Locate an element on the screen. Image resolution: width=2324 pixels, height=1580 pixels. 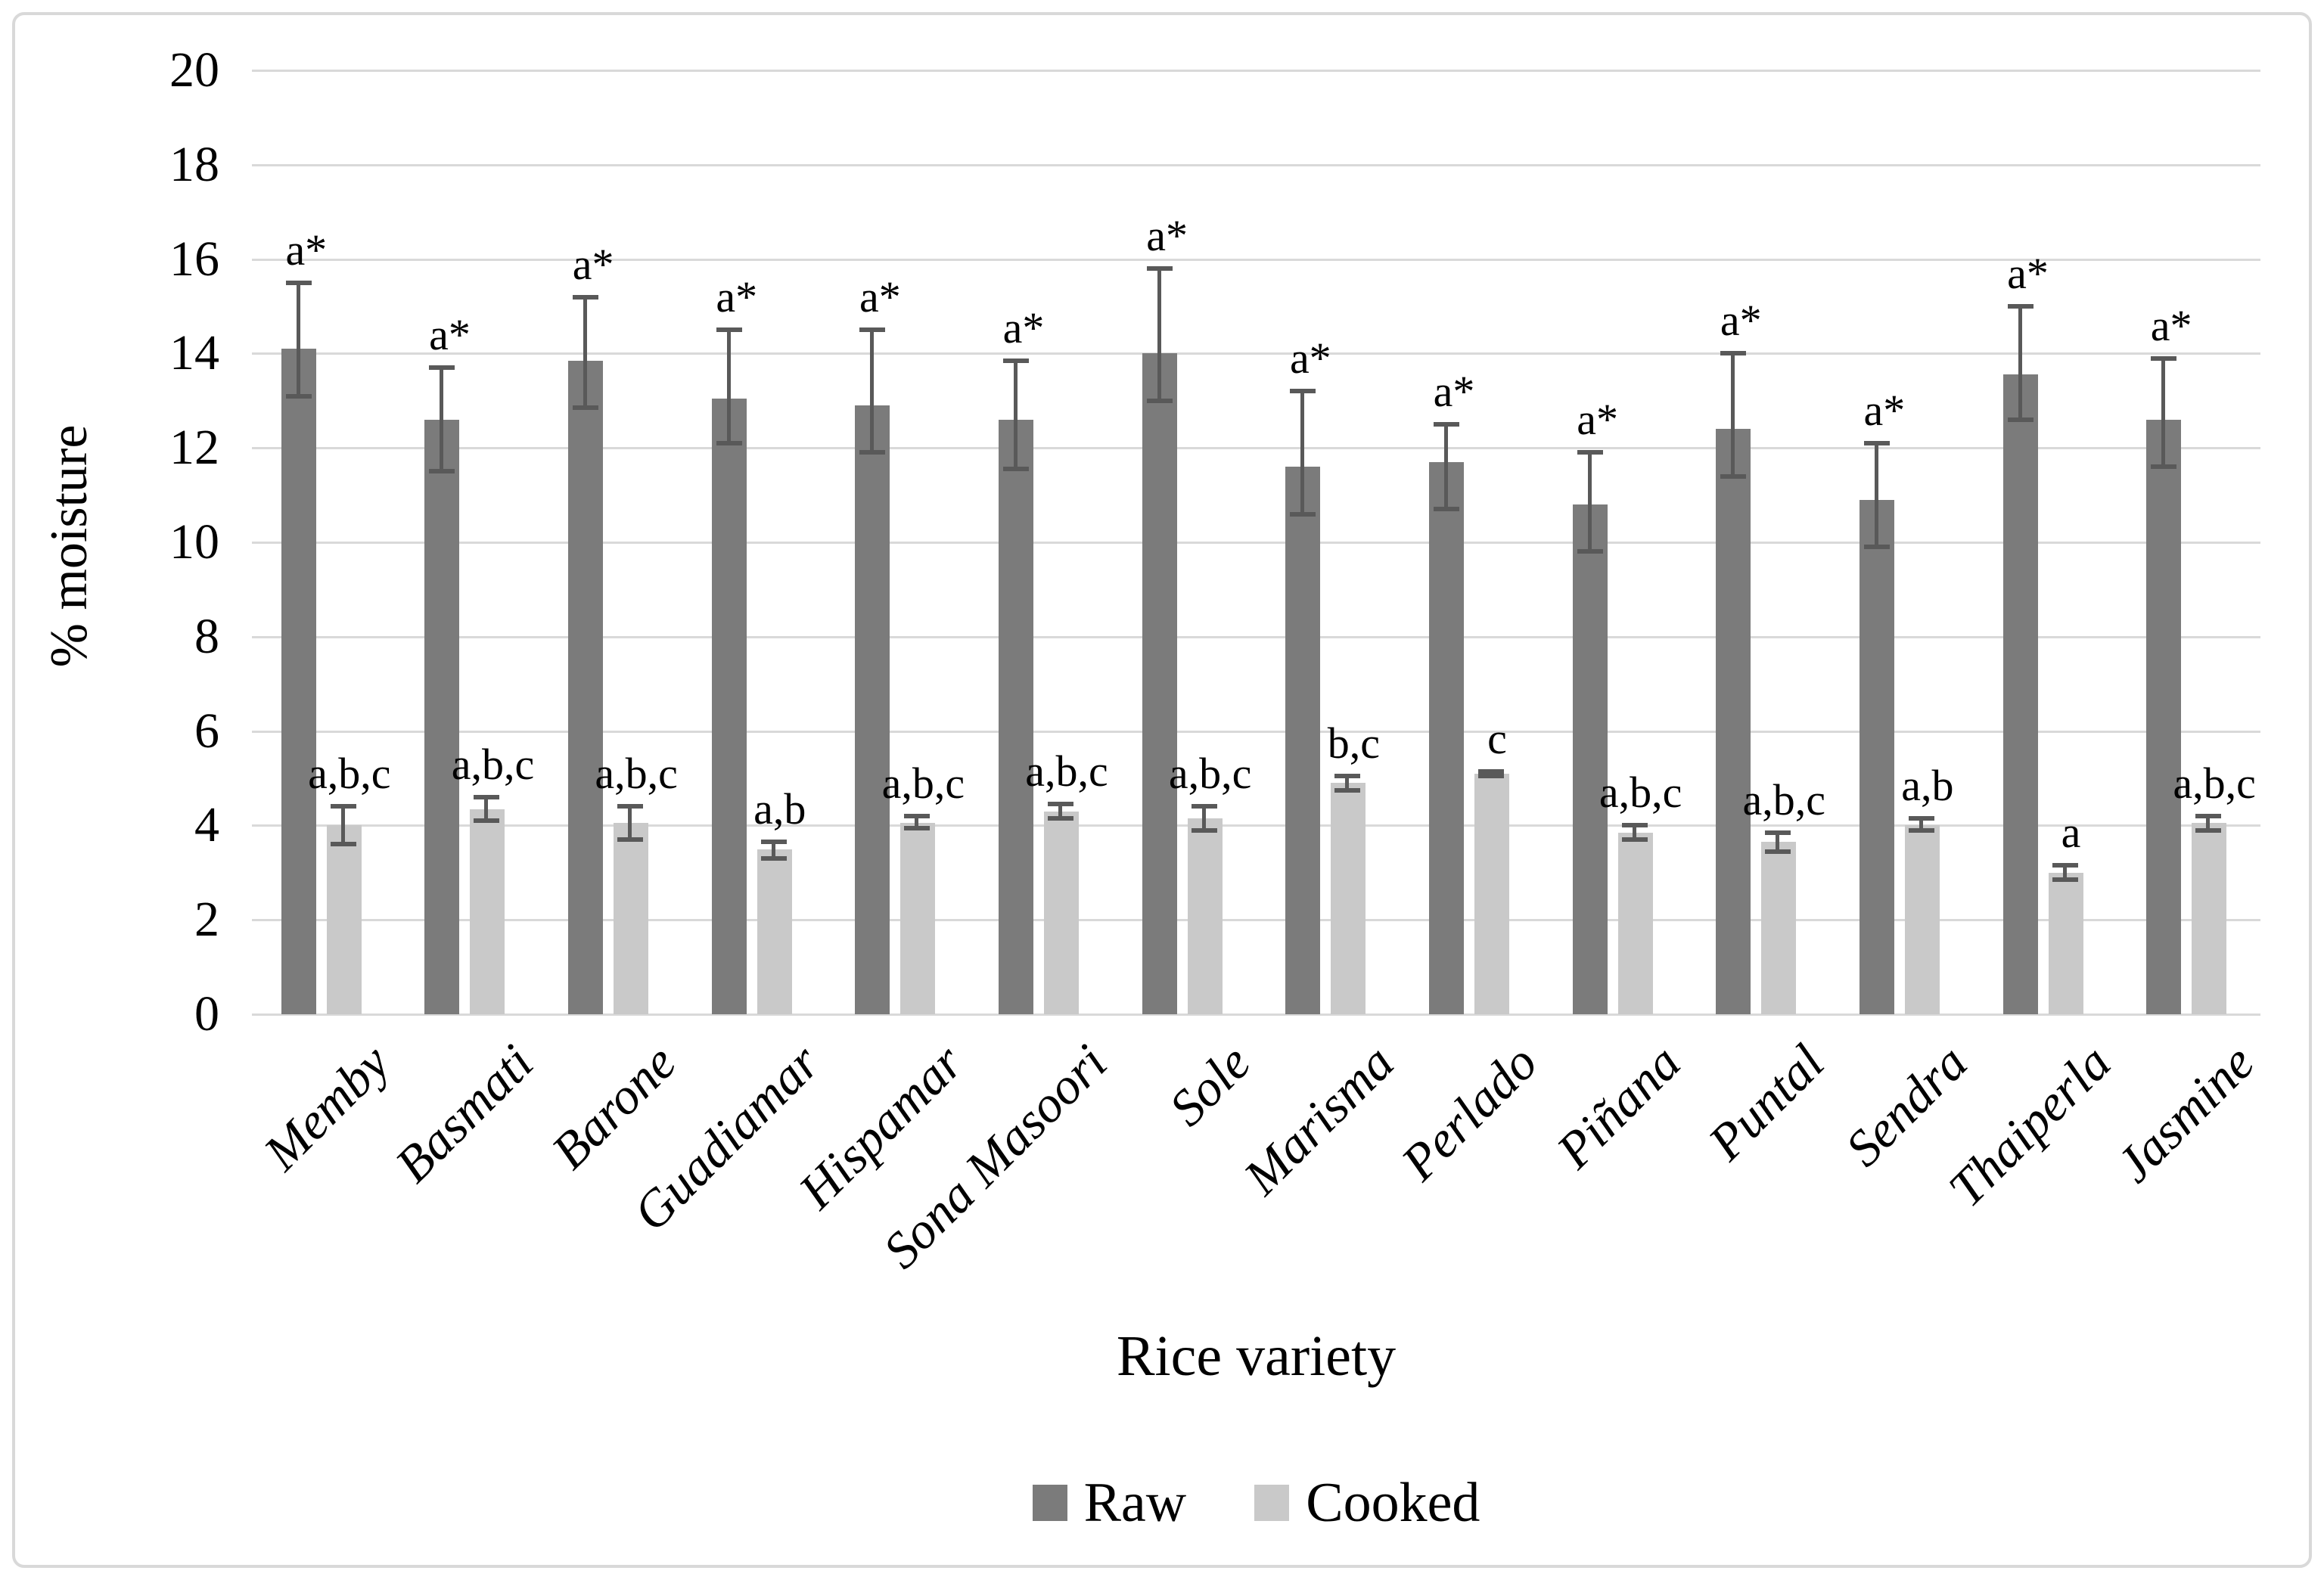
legend-item-raw: Raw is located at coordinates (1109, 1503).